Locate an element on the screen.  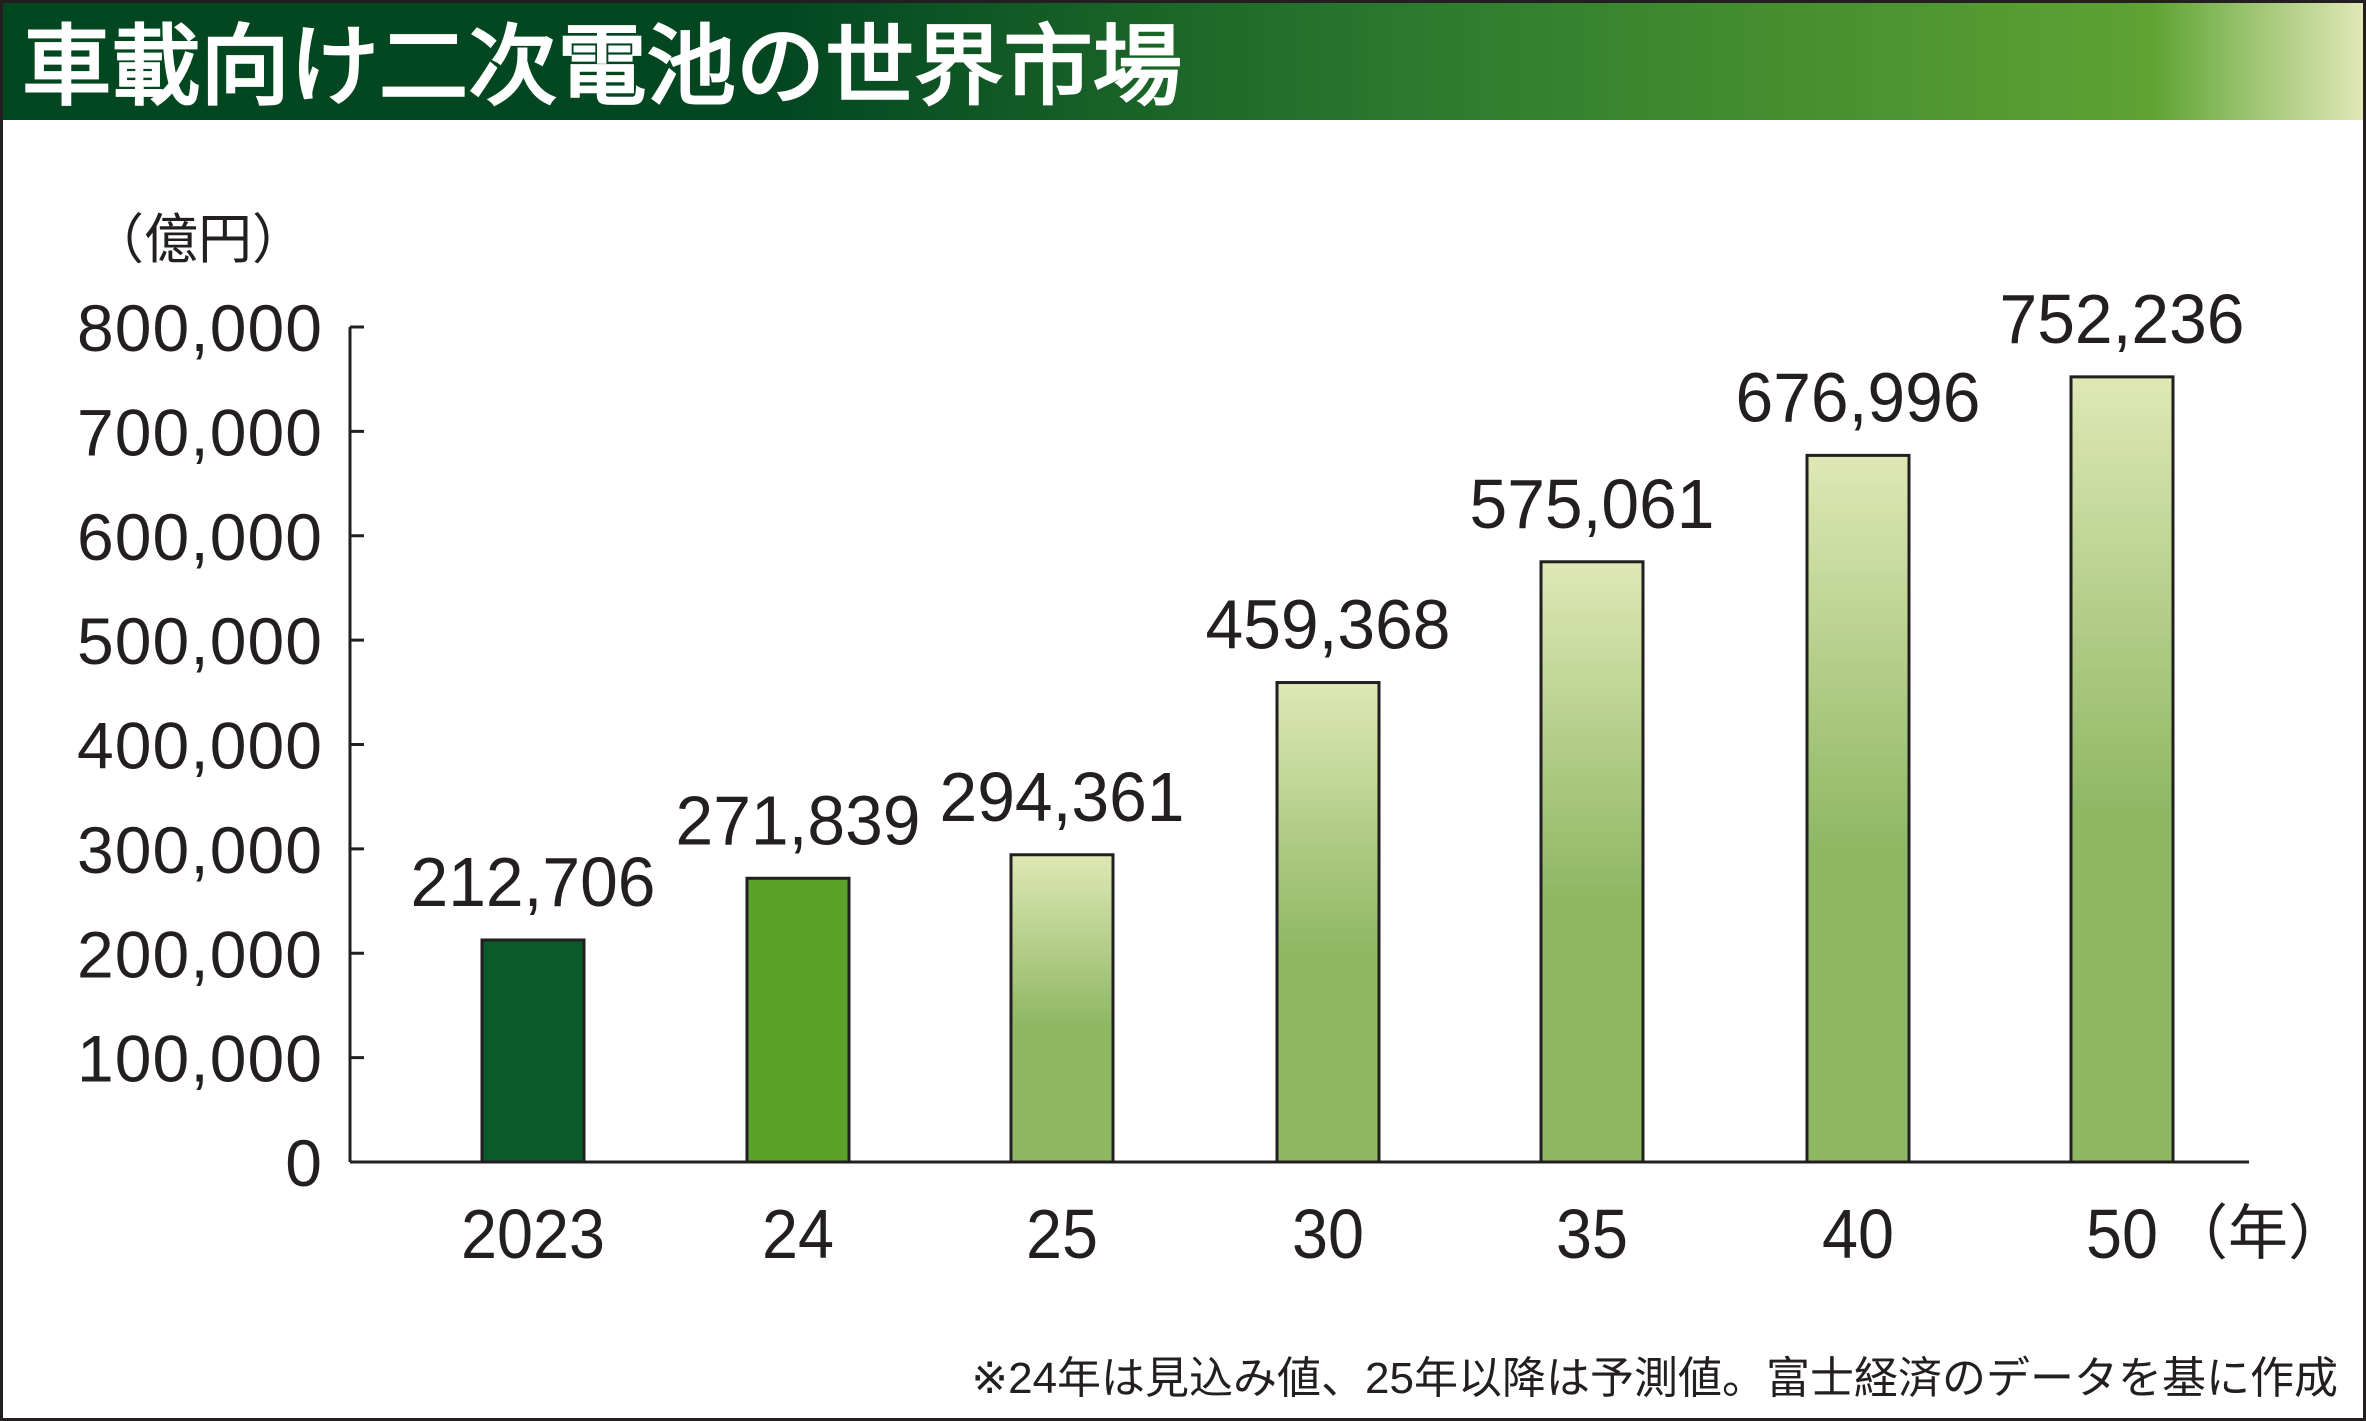
y-axis-unit-label: （億円） is located at coordinates (198, 240).